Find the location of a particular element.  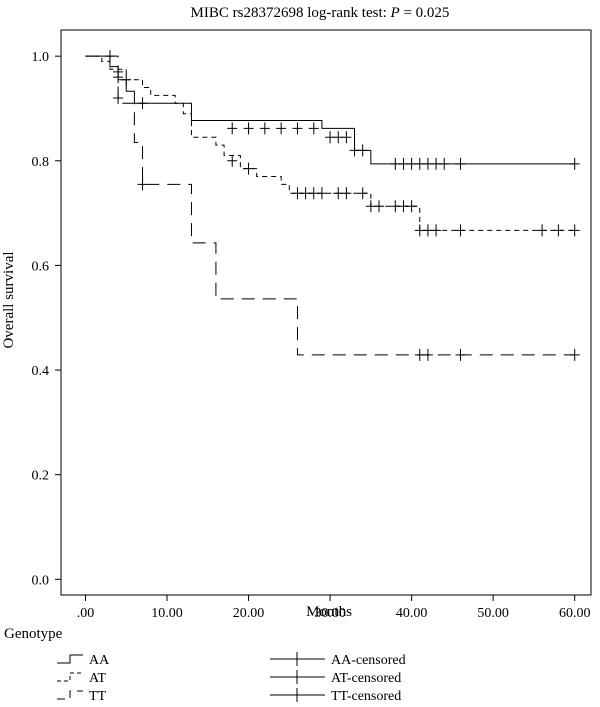

legend-censor-symbol-at is located at coordinates (297, 677).